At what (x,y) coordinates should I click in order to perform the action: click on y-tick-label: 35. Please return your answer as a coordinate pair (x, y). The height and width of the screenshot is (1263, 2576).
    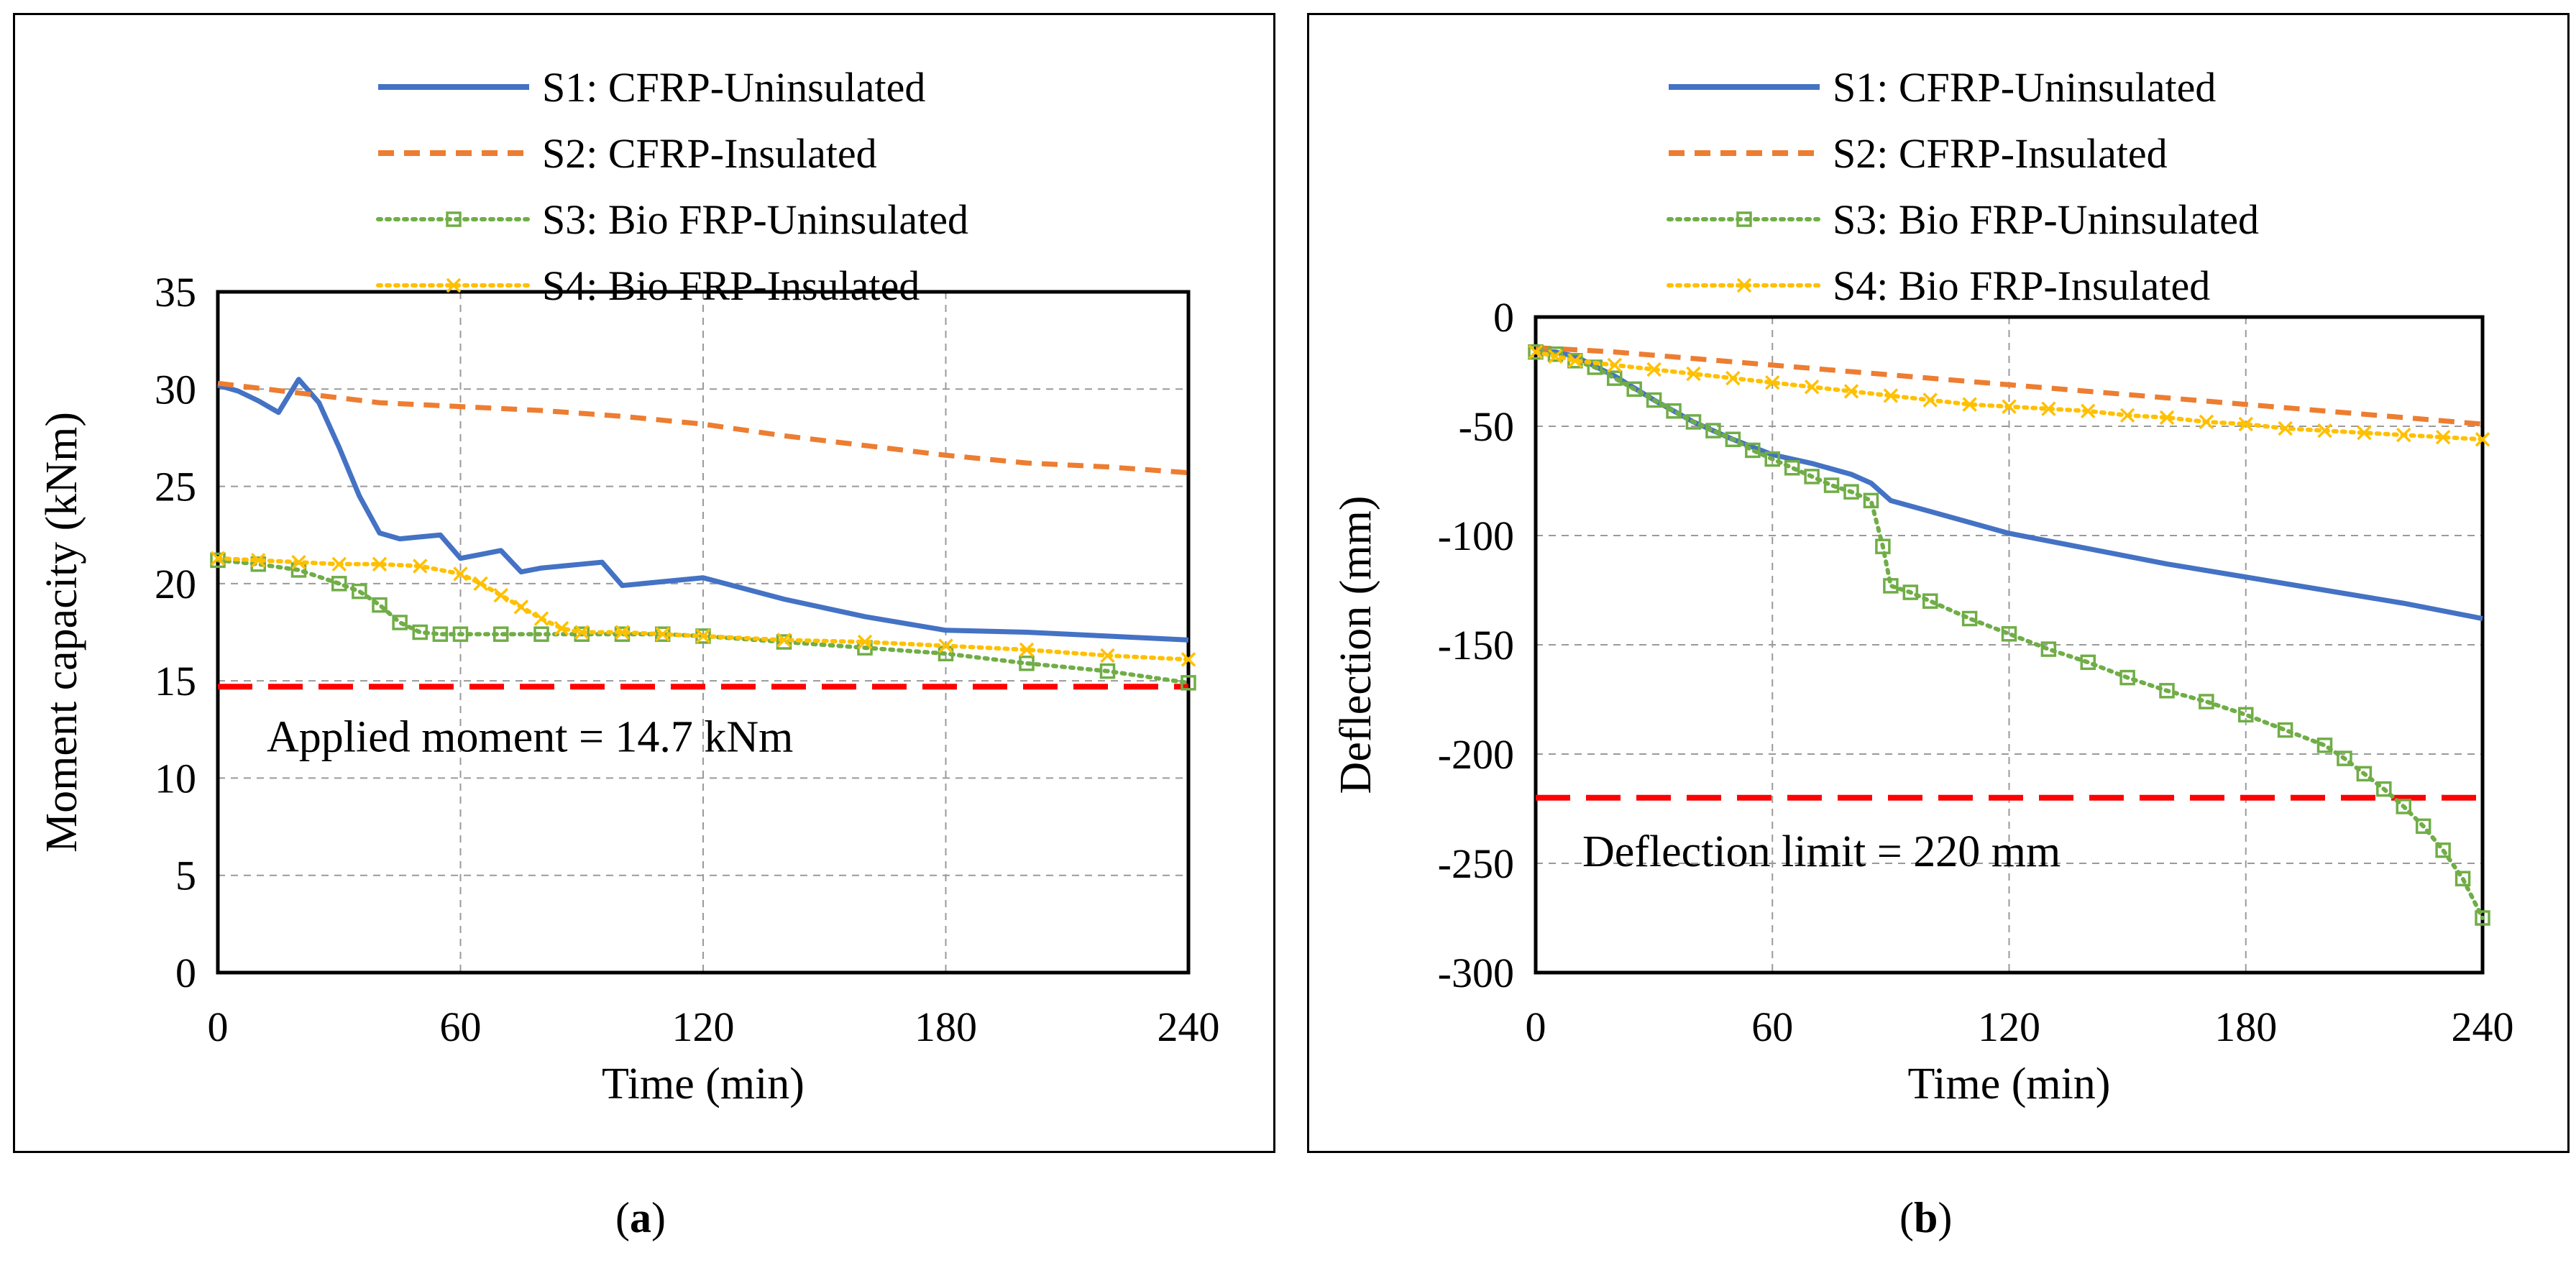
    Looking at the image, I should click on (175, 292).